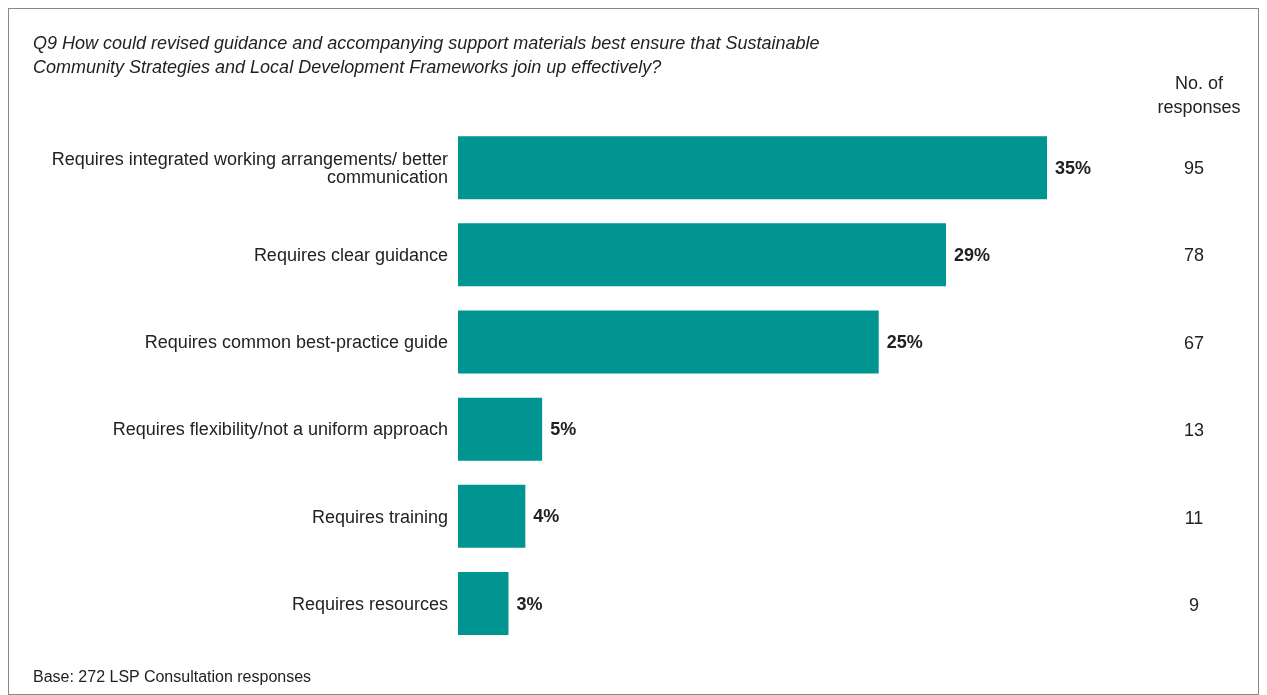  I want to click on data-label: 29%, so click(972, 254).